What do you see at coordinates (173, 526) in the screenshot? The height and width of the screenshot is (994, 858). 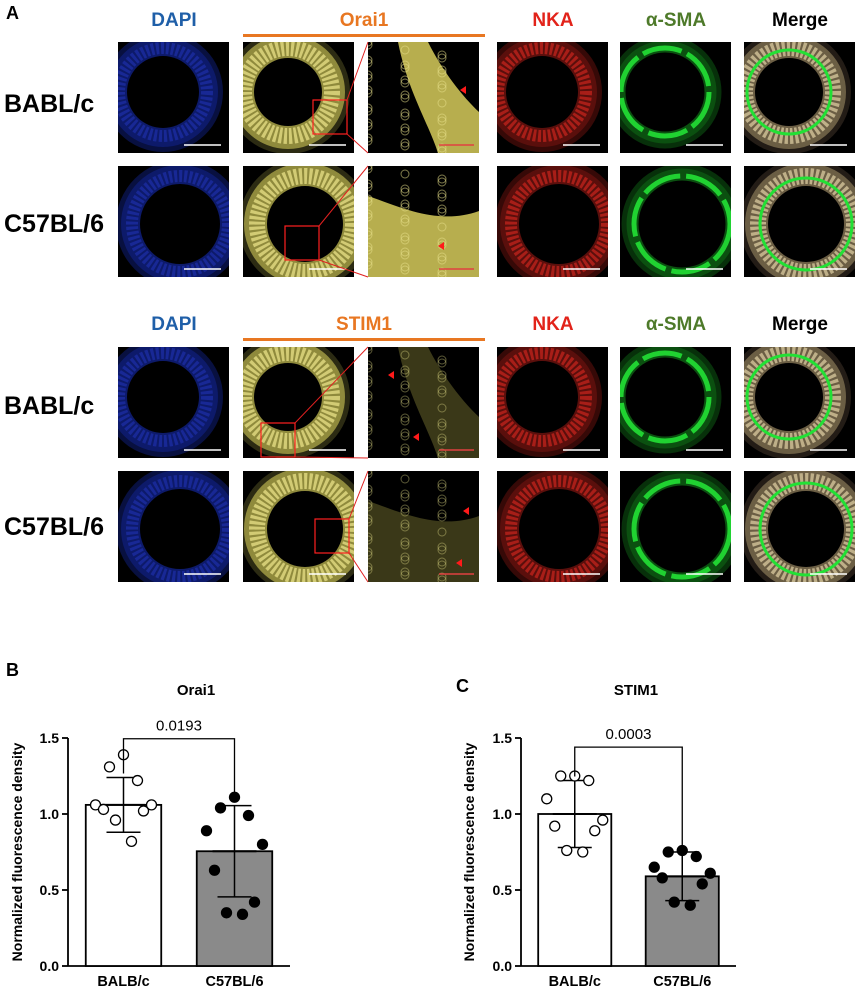 I see `micrograph-dapi-r4` at bounding box center [173, 526].